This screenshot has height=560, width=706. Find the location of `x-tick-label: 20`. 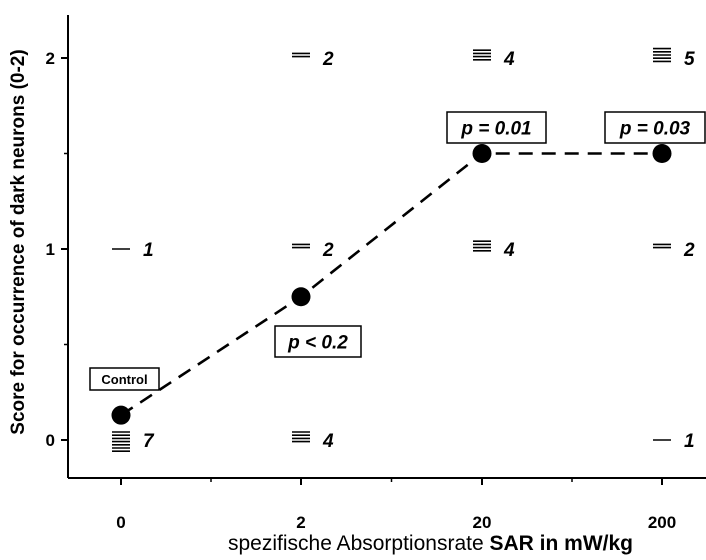

x-tick-label: 20 is located at coordinates (482, 522).